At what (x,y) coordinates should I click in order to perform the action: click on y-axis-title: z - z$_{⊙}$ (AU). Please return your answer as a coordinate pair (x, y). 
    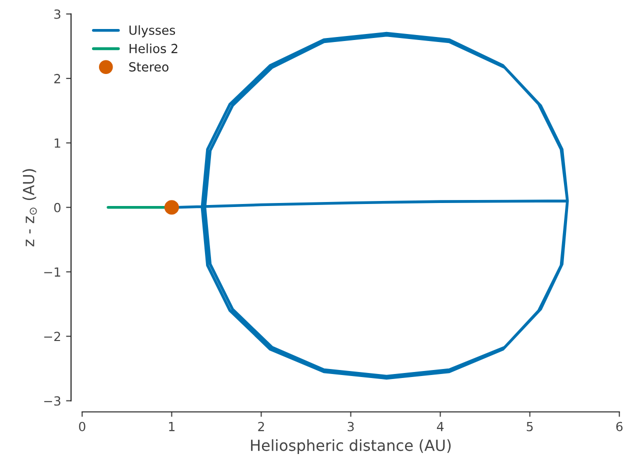
    Looking at the image, I should click on (29, 207).